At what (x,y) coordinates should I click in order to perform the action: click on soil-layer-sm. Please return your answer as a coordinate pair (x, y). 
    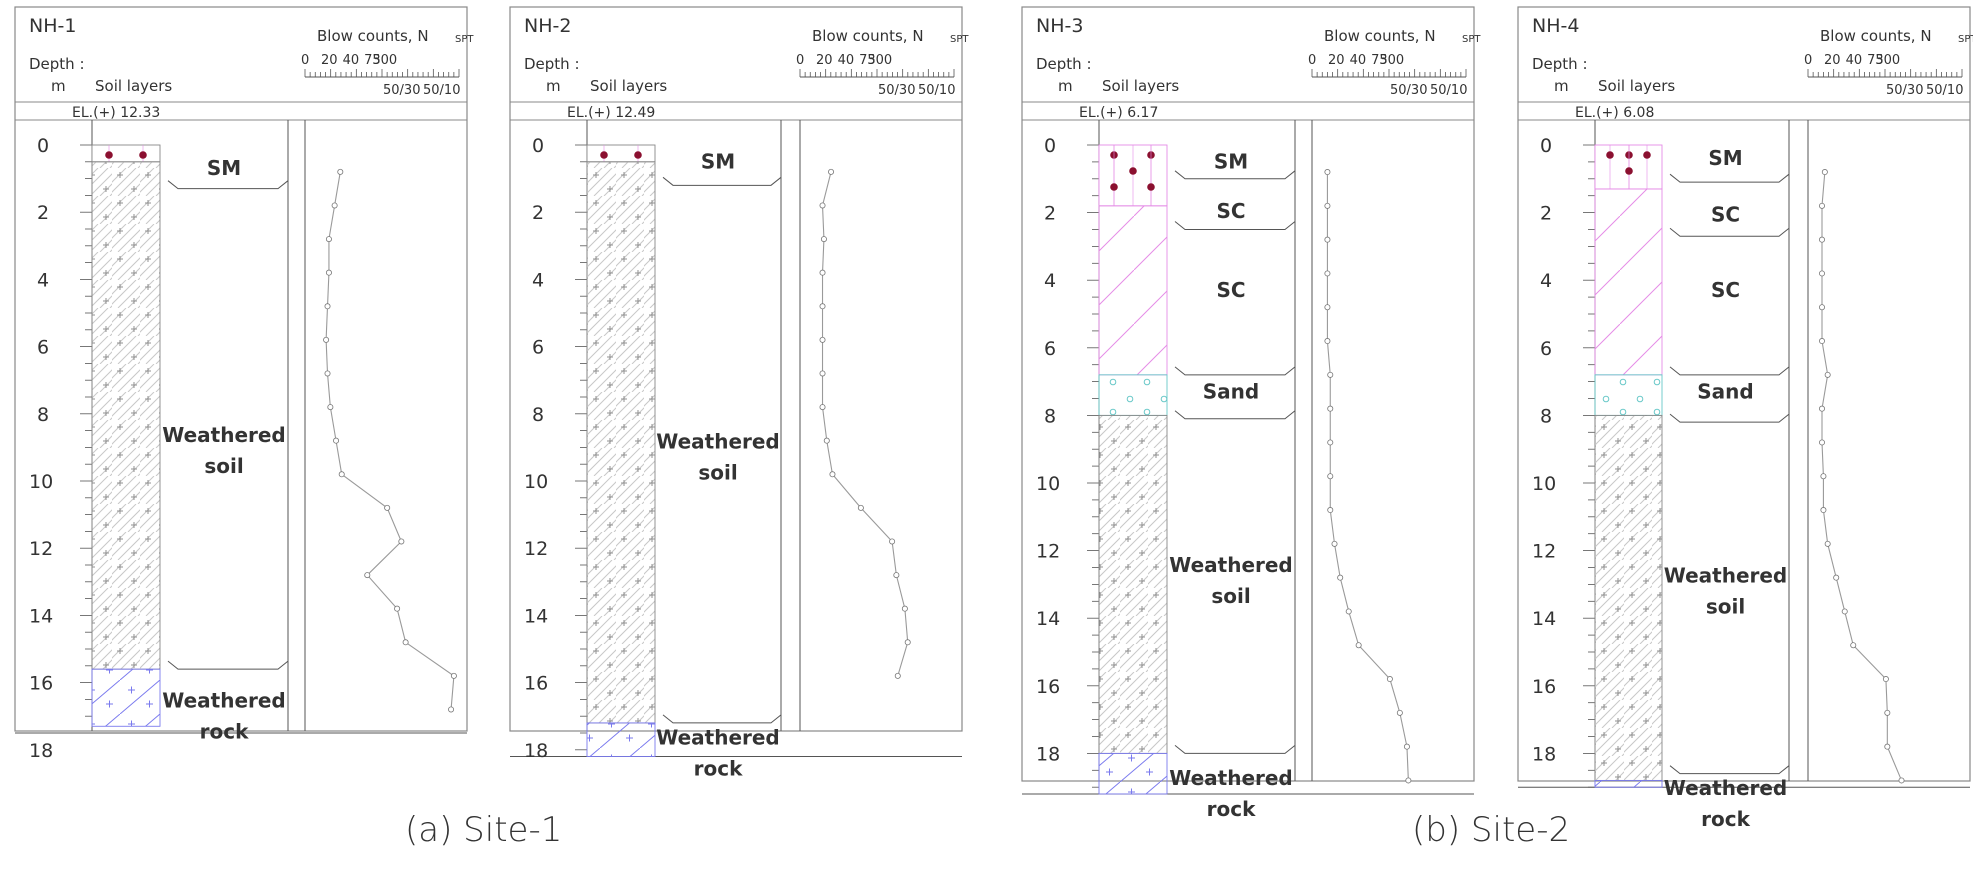
    Looking at the image, I should click on (1628, 167).